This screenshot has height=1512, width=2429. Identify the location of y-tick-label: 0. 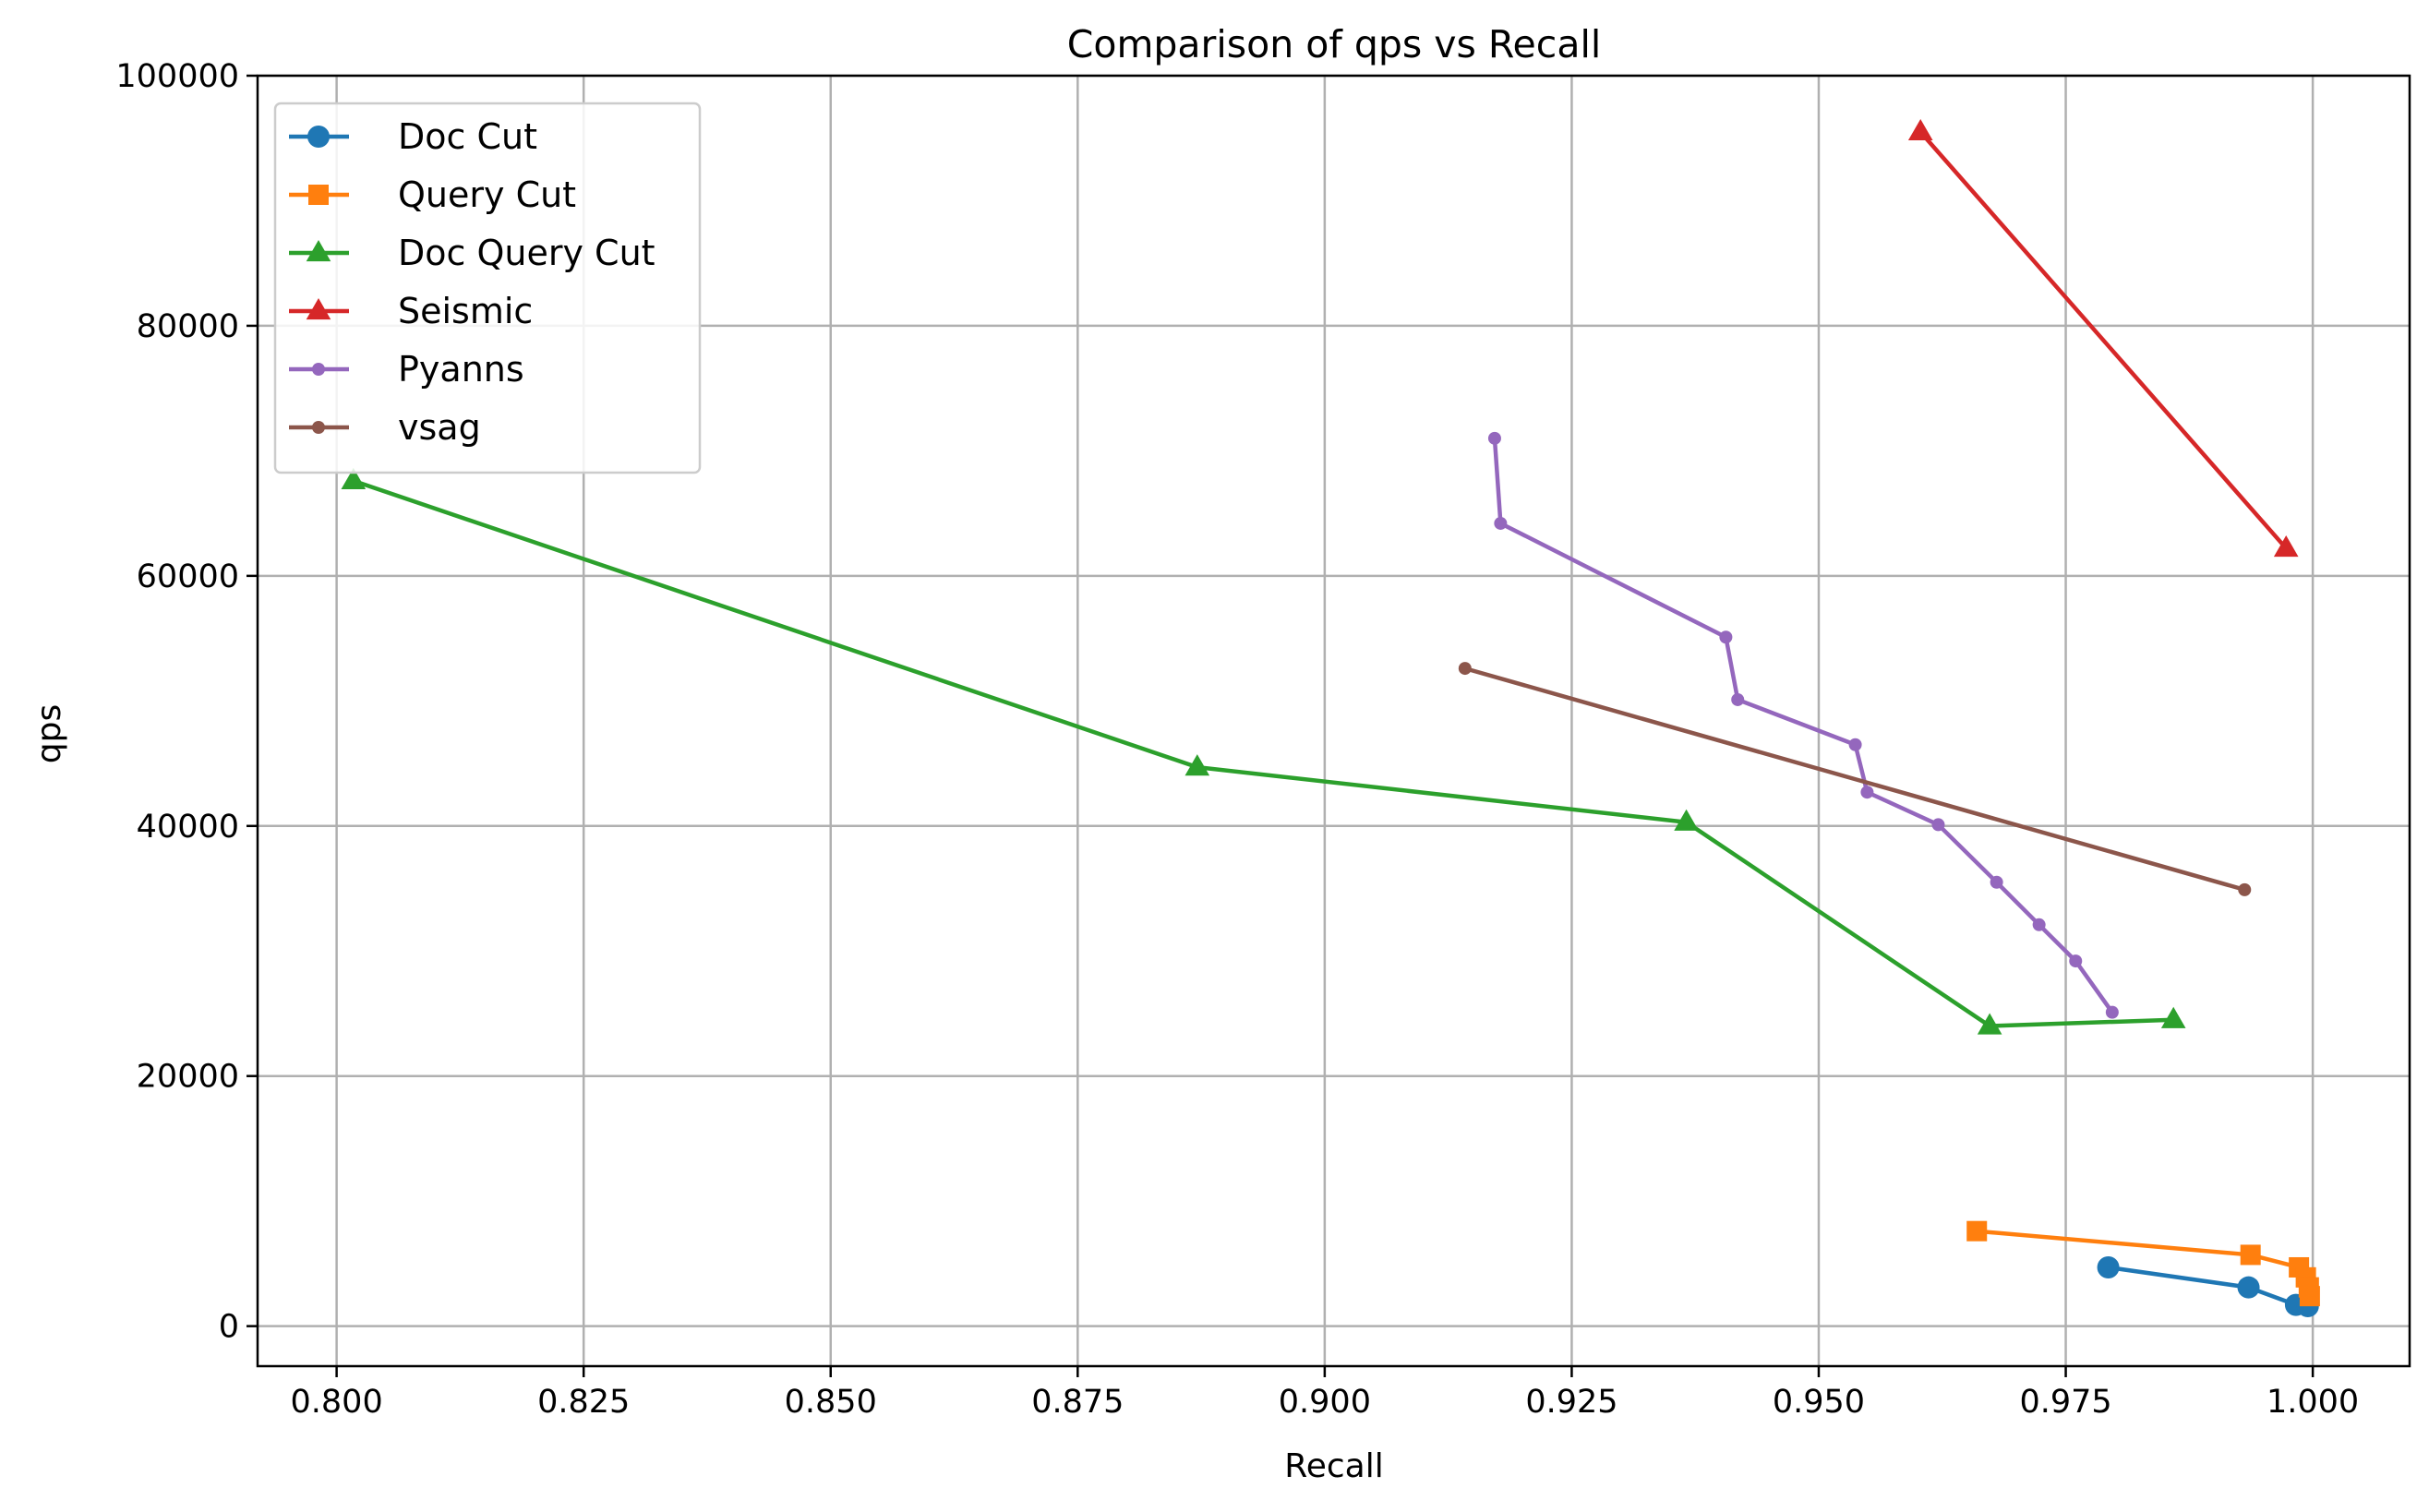
(229, 1327).